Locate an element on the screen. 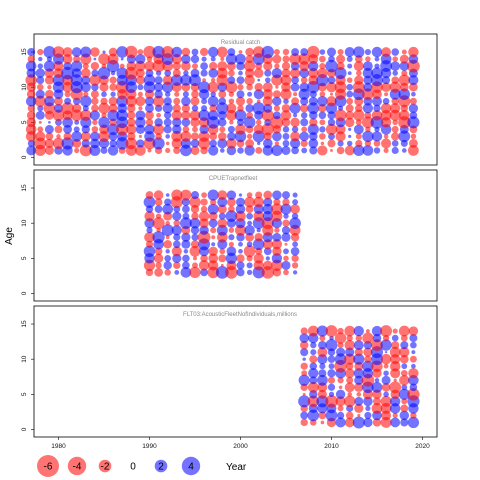  legend: -6 -4 -2 0 2 4 is located at coordinates (119, 466).